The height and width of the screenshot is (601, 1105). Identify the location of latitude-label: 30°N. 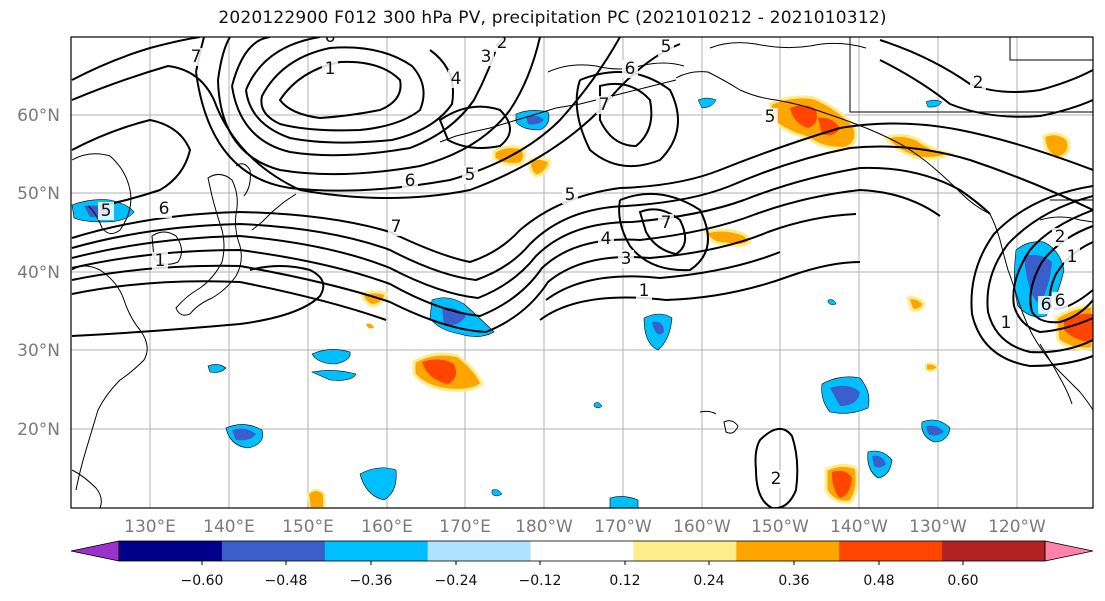
(38, 351).